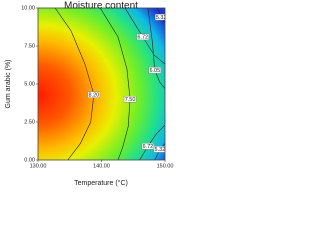  I want to click on contour-label: 6.05, so click(154, 71).